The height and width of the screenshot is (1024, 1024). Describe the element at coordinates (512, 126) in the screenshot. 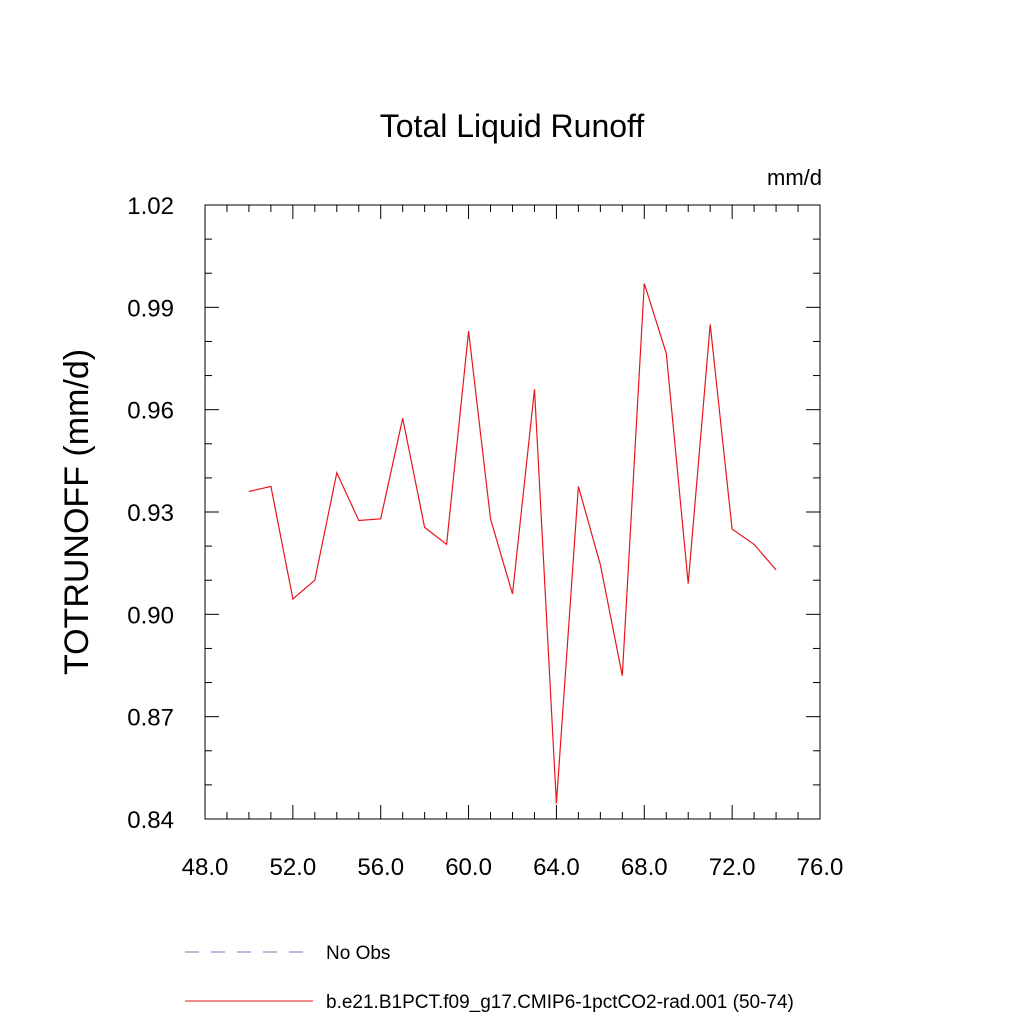

I see `chart-title: Total Liquid Runoff` at that location.